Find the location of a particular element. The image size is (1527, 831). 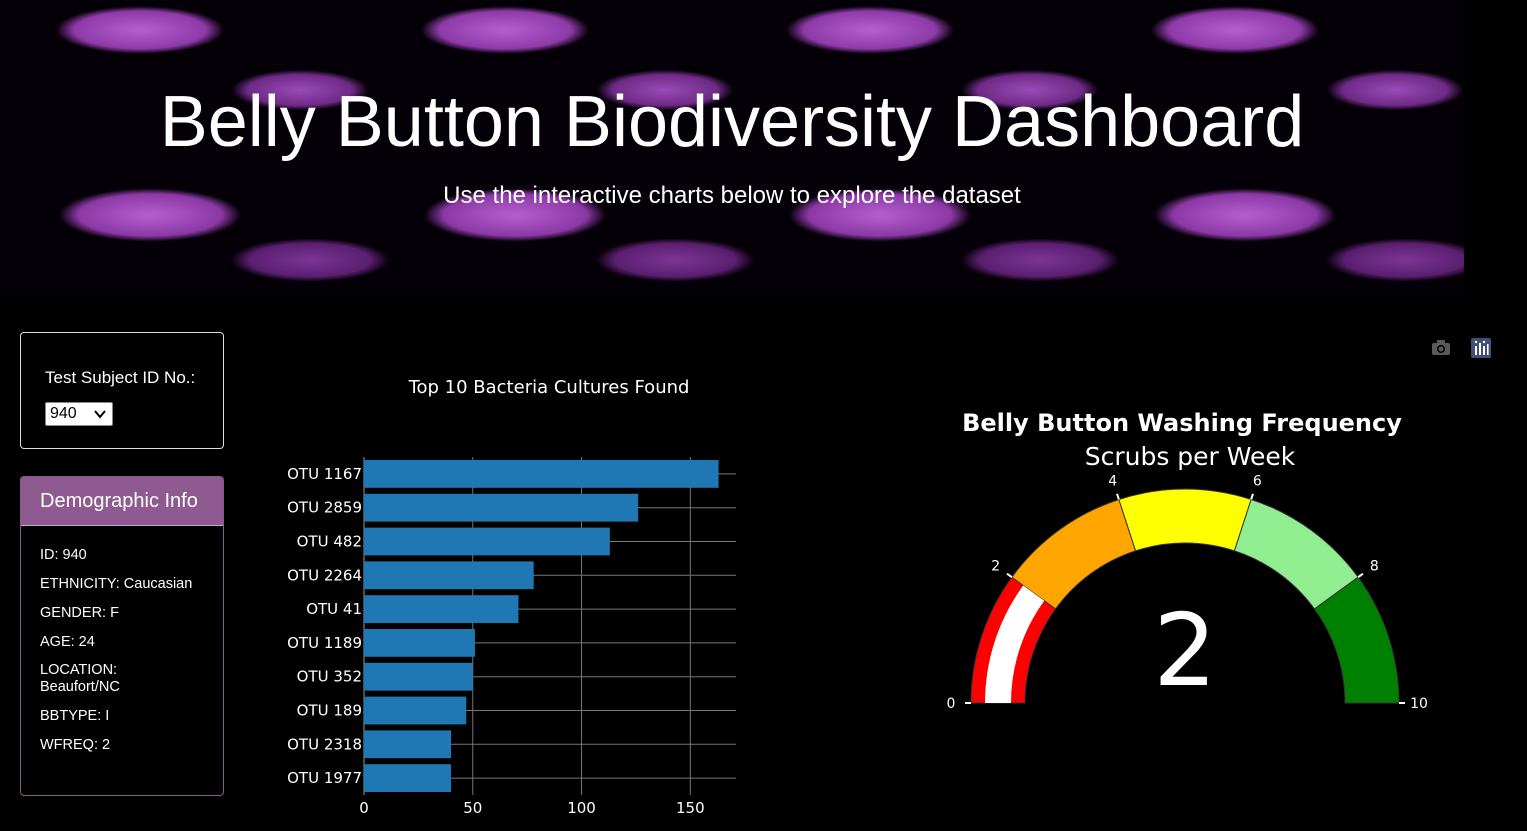

bar-x-tick-label: 50 is located at coordinates (472, 808).